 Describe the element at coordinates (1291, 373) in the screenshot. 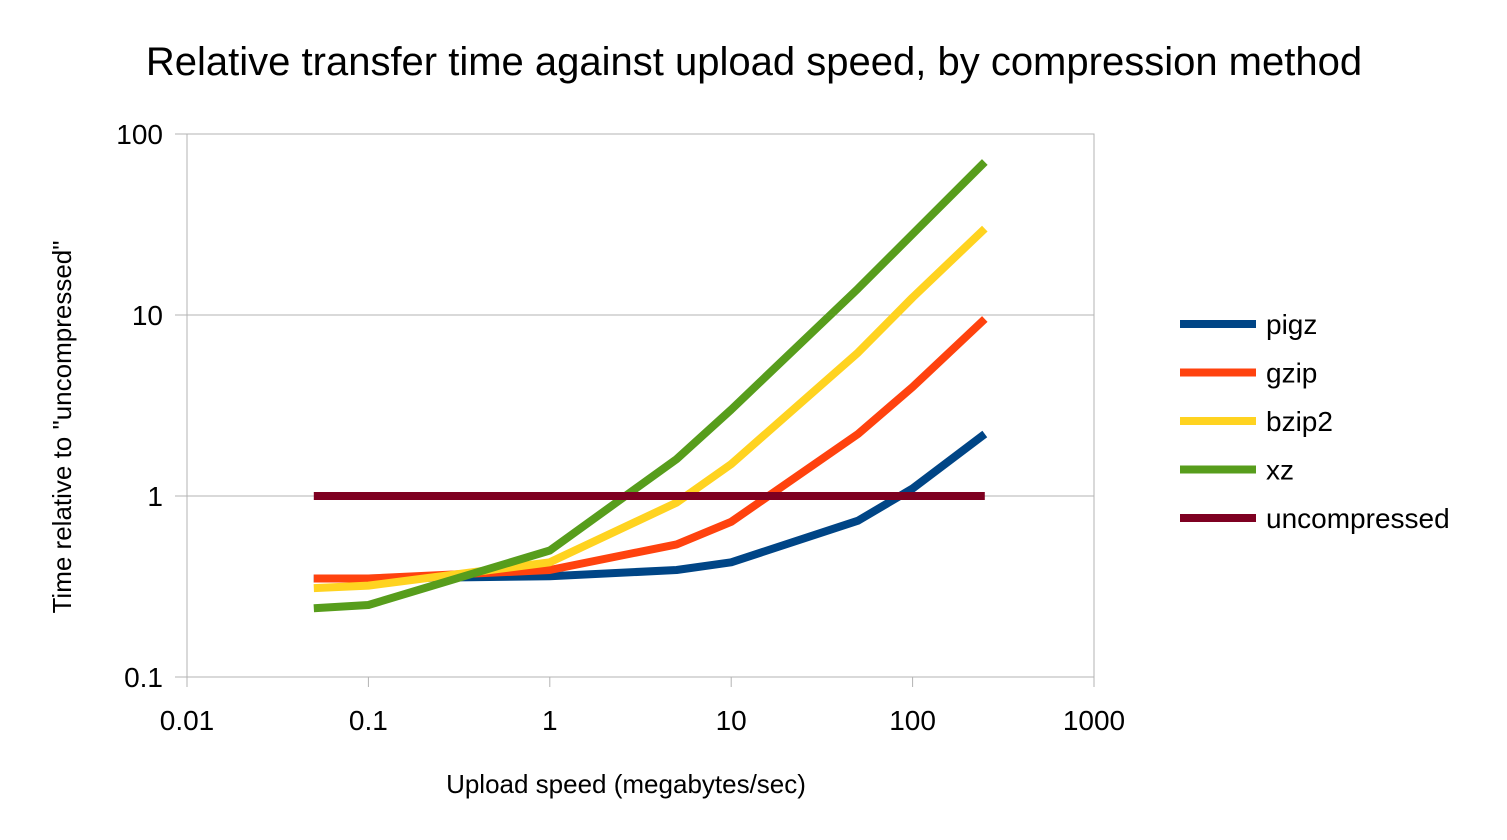

I see `legend-label-gzip: gzip` at that location.